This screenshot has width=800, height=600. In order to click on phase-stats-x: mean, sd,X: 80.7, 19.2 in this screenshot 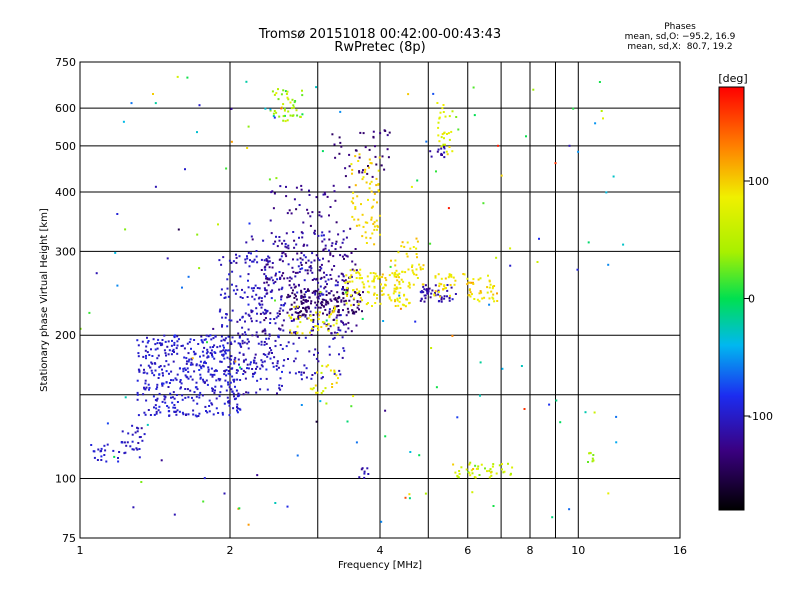, I will do `click(680, 47)`.